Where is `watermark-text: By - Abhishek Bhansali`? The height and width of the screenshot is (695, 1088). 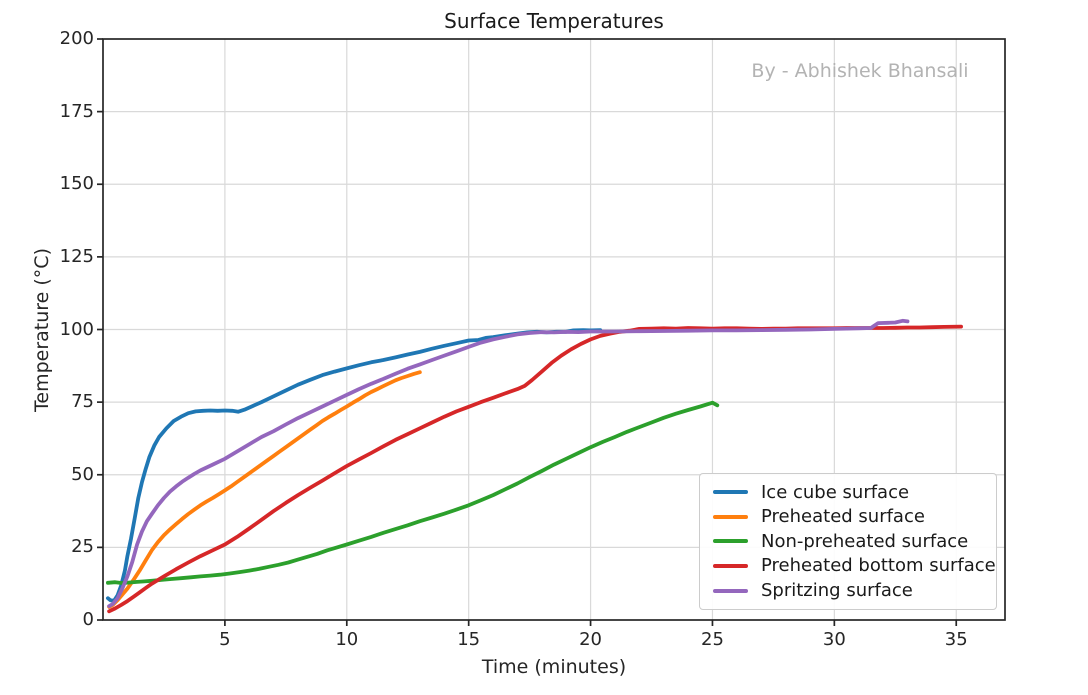
watermark-text: By - Abhishek Bhansali is located at coordinates (860, 71).